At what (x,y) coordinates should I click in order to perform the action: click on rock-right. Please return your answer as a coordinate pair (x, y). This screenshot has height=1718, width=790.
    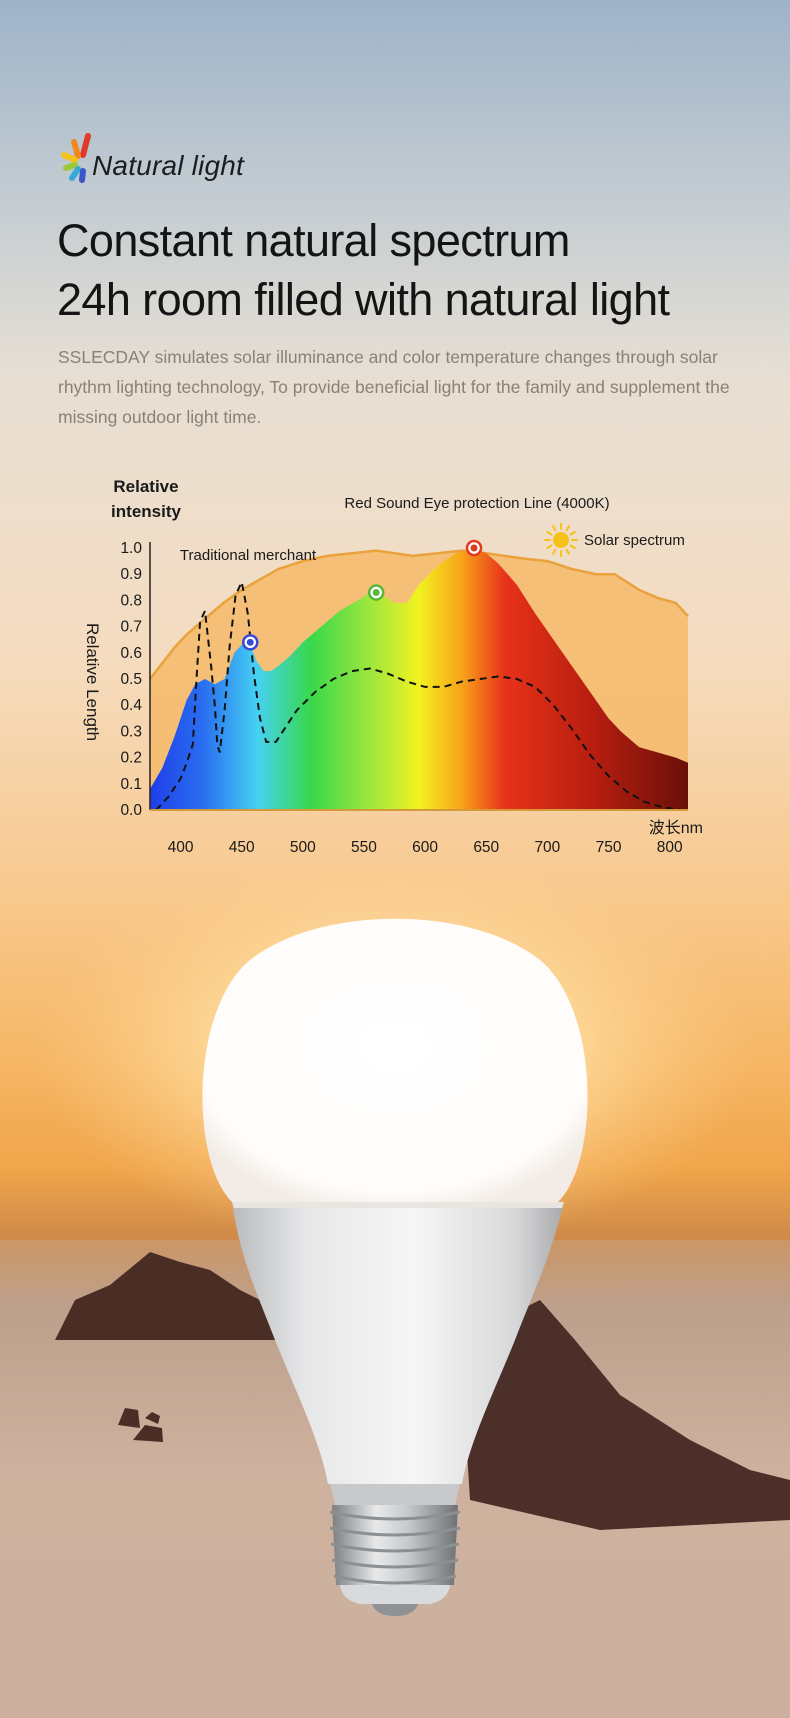
    Looking at the image, I should click on (625, 1415).